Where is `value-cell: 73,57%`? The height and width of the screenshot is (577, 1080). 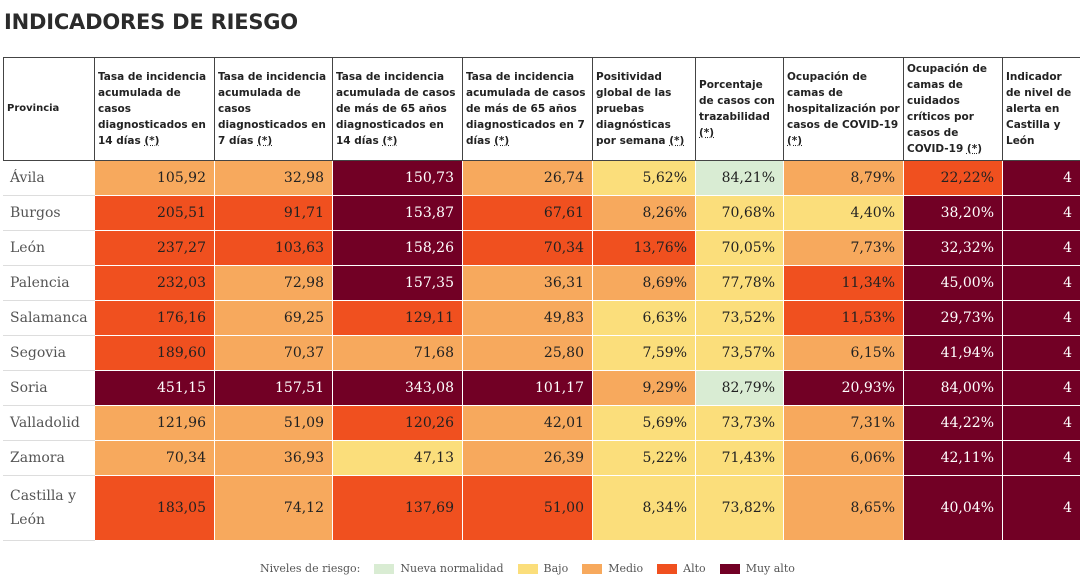
value-cell: 73,57% is located at coordinates (739, 353).